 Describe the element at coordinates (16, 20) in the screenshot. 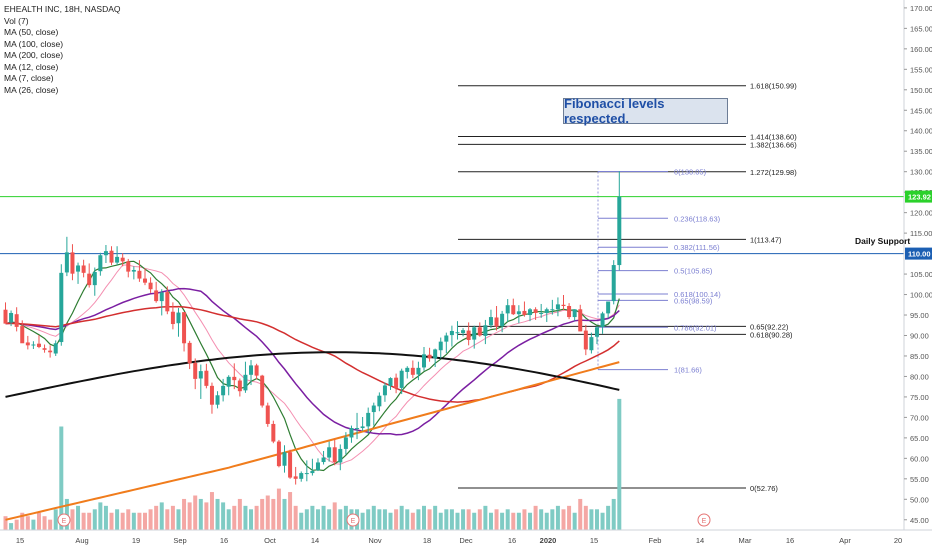

I see `legend-item-volume: Vol (7)` at that location.